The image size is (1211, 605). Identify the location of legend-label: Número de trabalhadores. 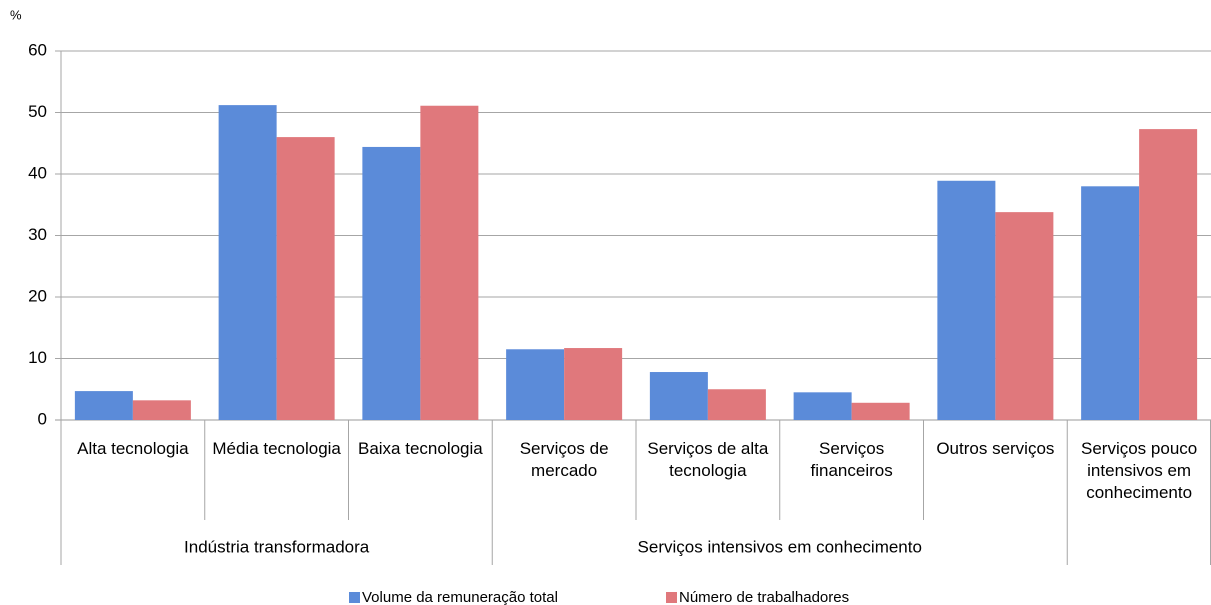
(764, 597).